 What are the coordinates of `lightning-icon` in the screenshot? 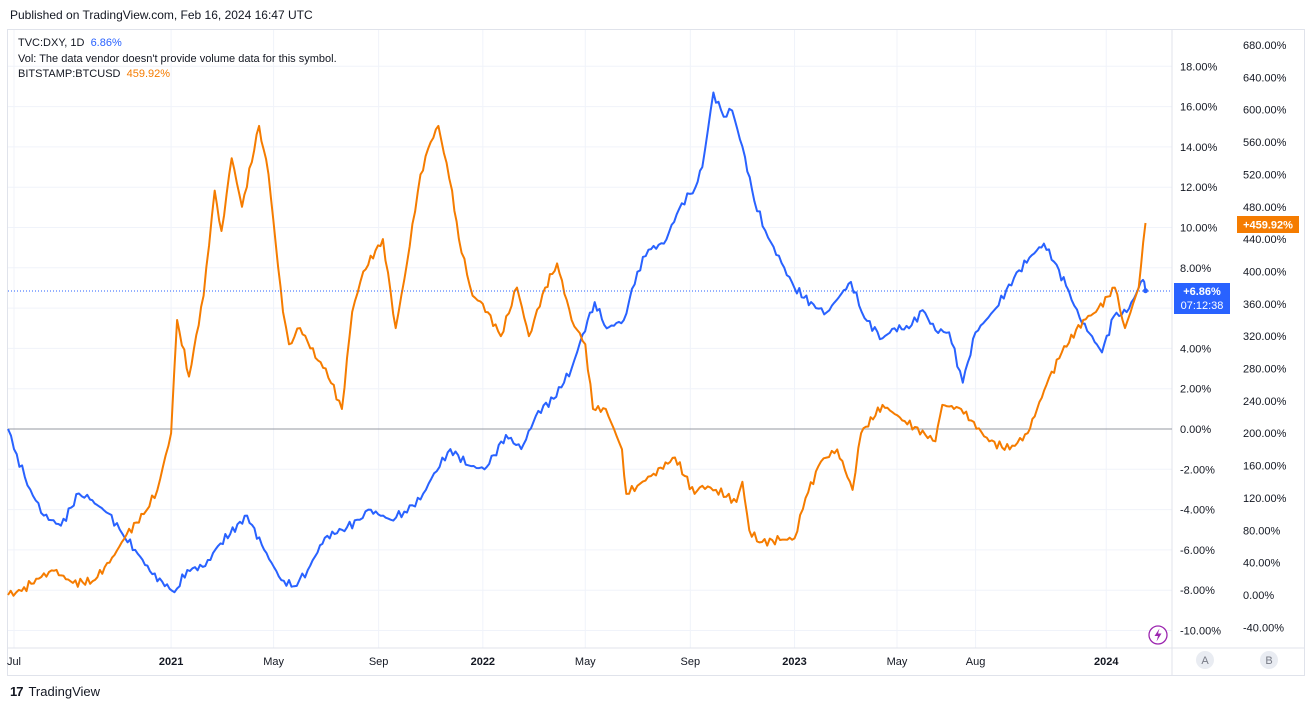 It's located at (1158, 635).